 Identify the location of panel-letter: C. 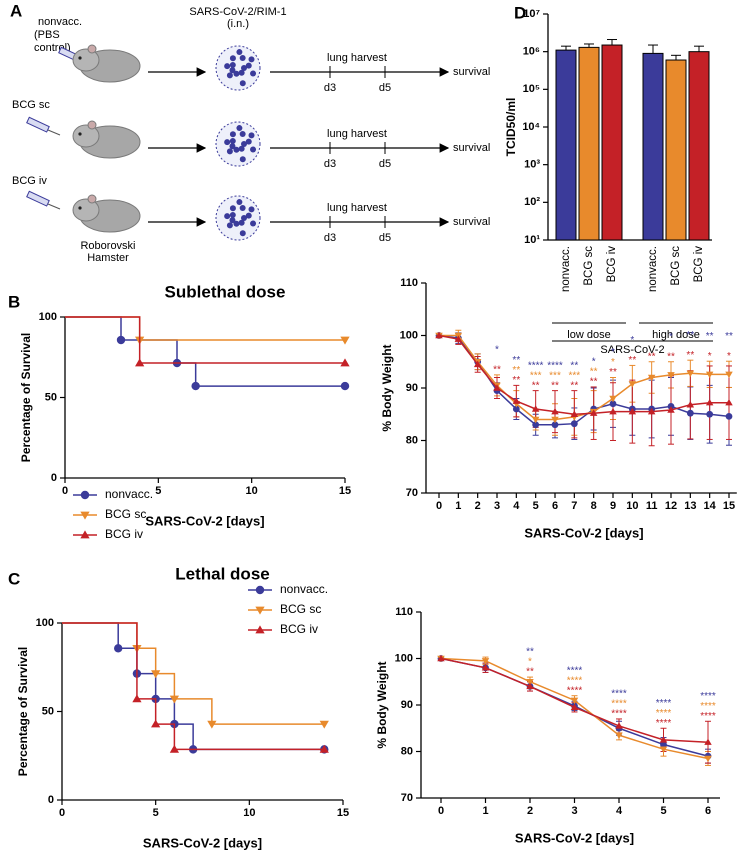
(14, 578).